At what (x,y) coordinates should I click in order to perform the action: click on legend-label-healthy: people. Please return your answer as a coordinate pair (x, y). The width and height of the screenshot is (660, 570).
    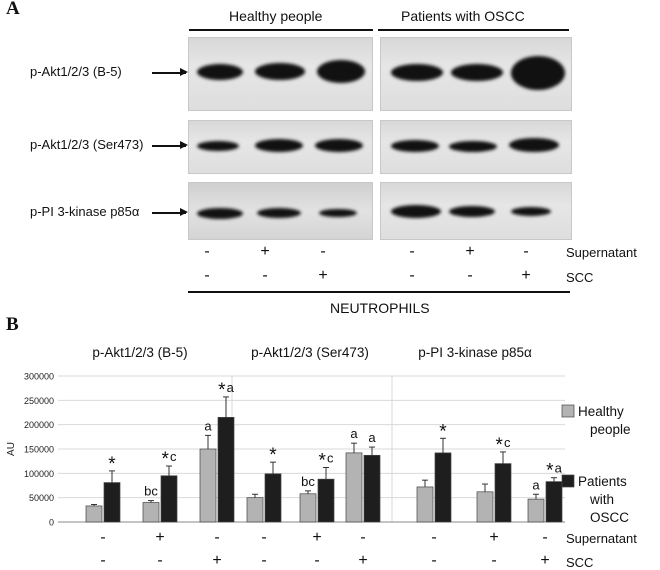
    Looking at the image, I should click on (610, 429).